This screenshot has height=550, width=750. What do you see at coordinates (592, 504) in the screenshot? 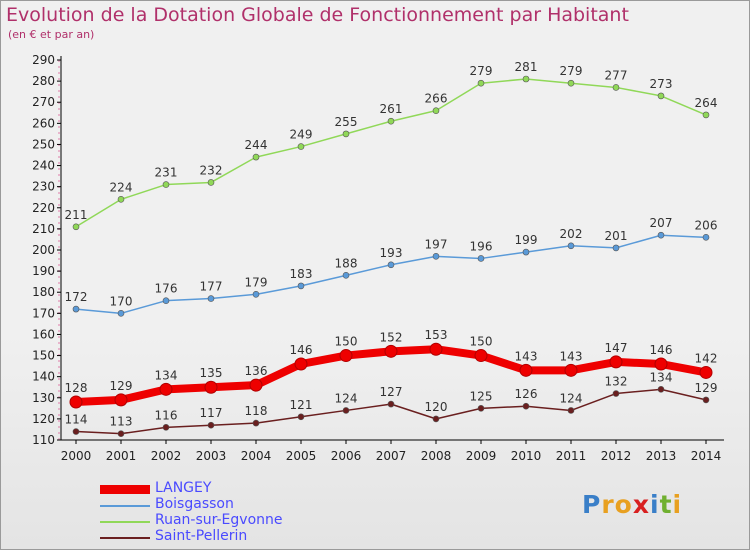
I see `brand-letter: P` at bounding box center [592, 504].